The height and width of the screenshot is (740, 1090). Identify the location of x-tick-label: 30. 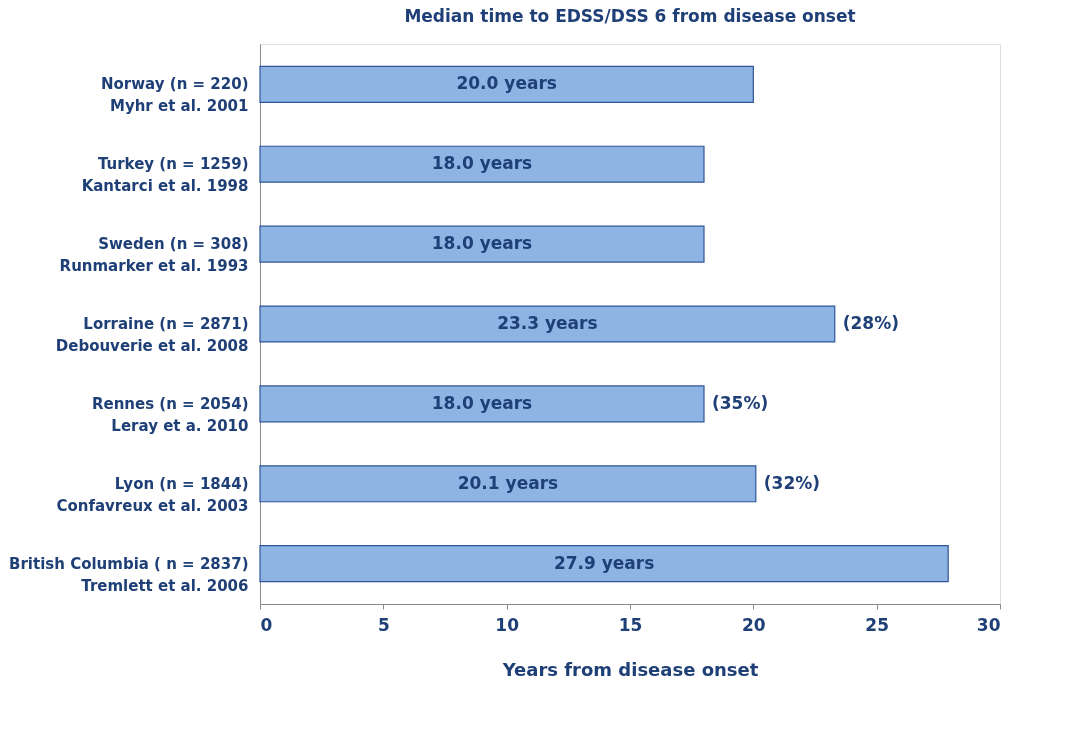
(988, 624).